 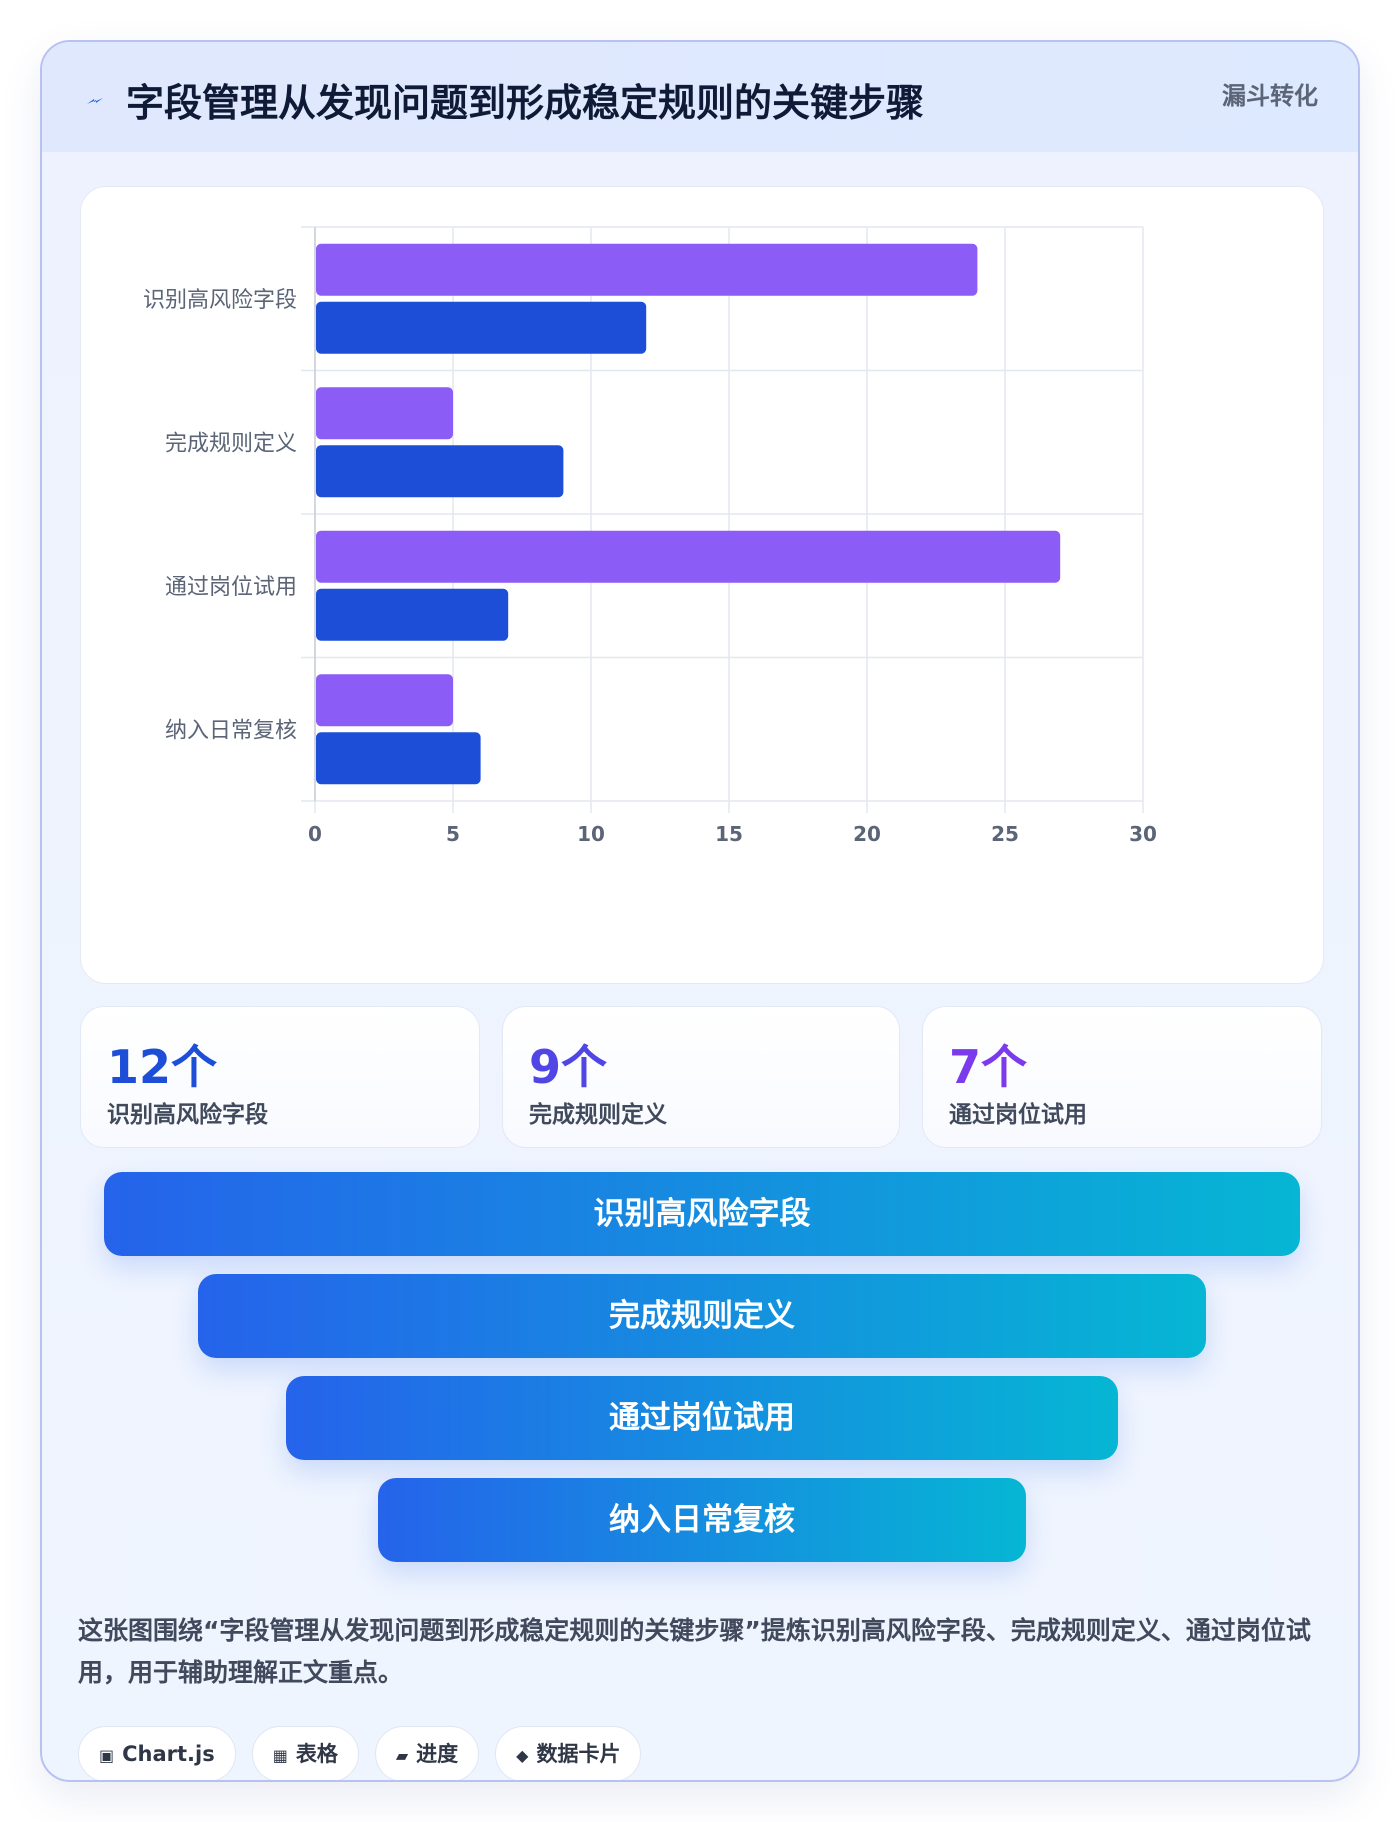 I want to click on stat-card-2: 9个 完成规则定义, so click(x=701, y=1077).